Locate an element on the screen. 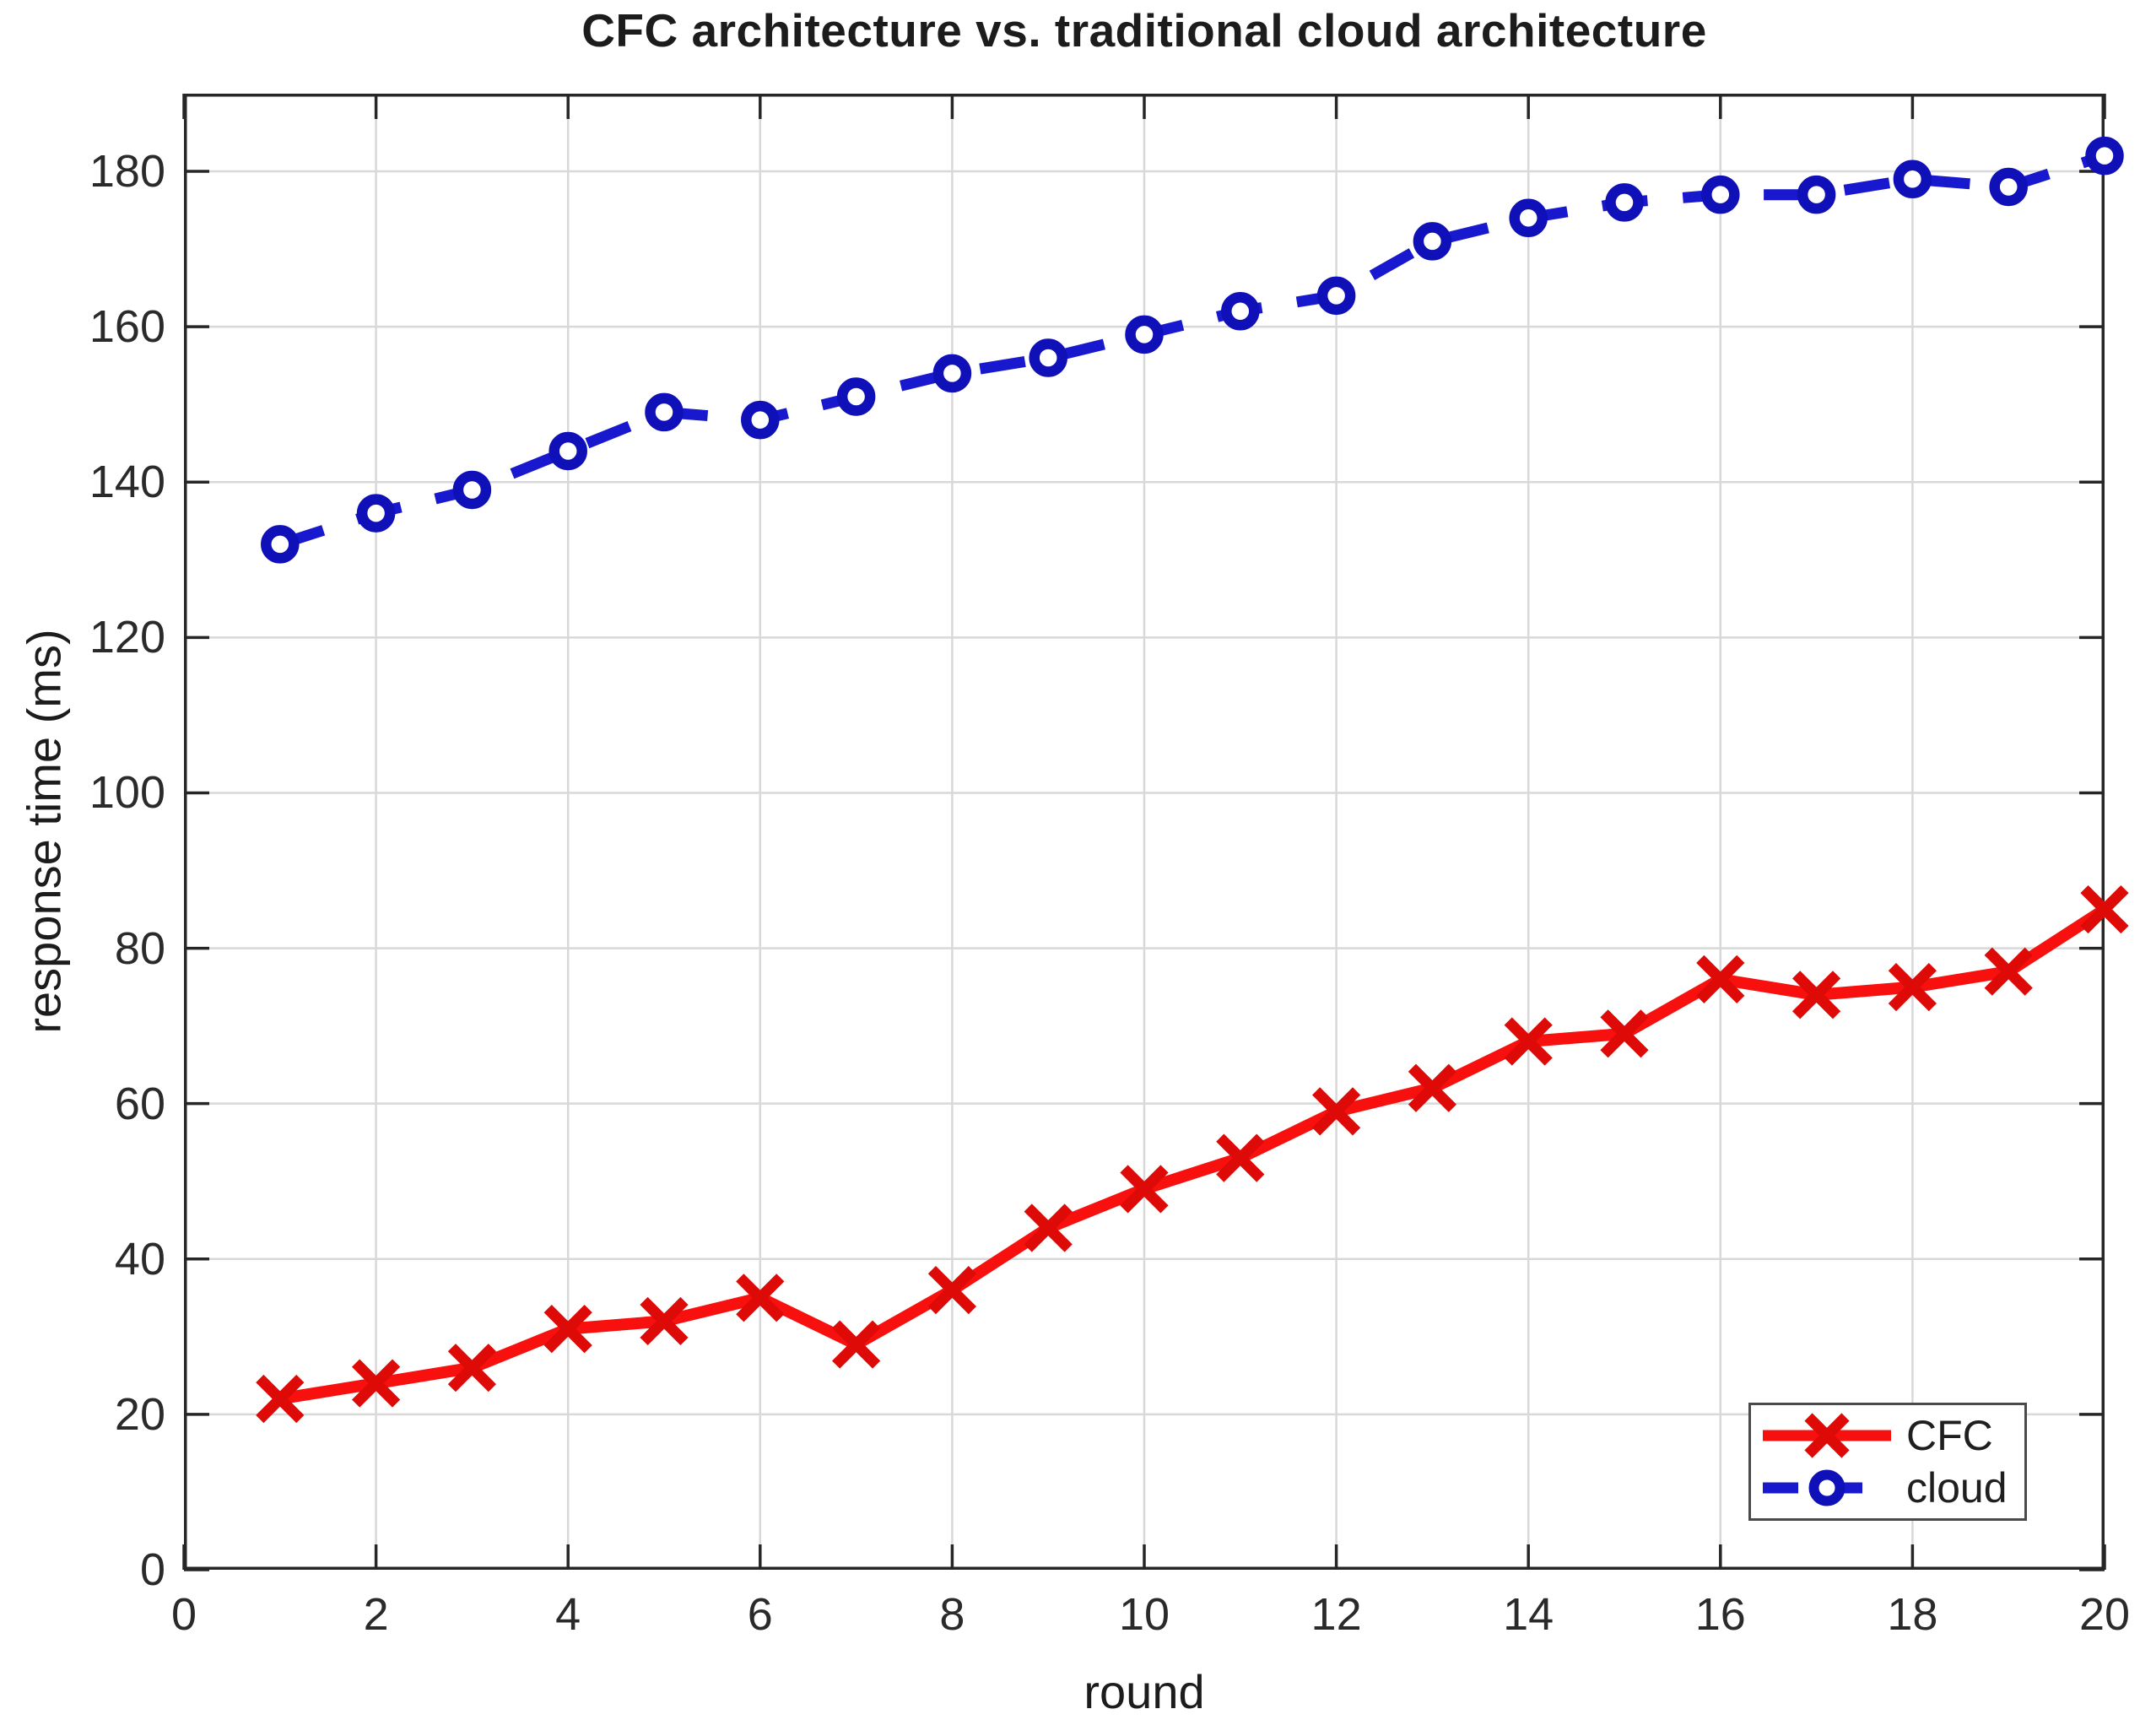  x-tick-label: 16 is located at coordinates (1720, 1614).